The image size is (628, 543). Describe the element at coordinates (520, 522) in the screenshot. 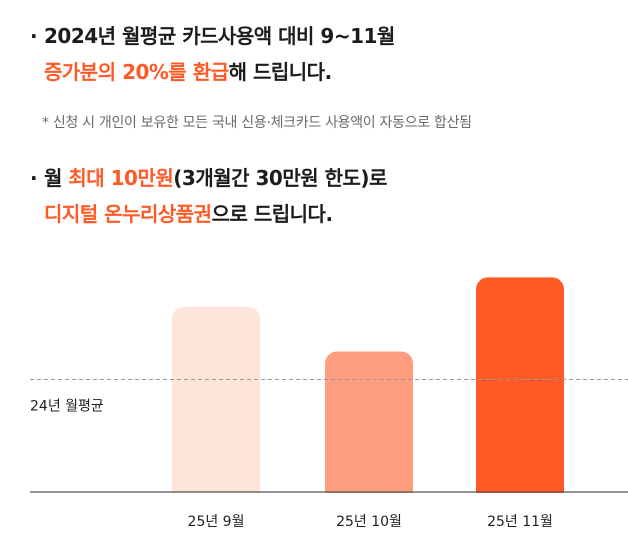

I see `x-tick-label: 25년 11월` at that location.